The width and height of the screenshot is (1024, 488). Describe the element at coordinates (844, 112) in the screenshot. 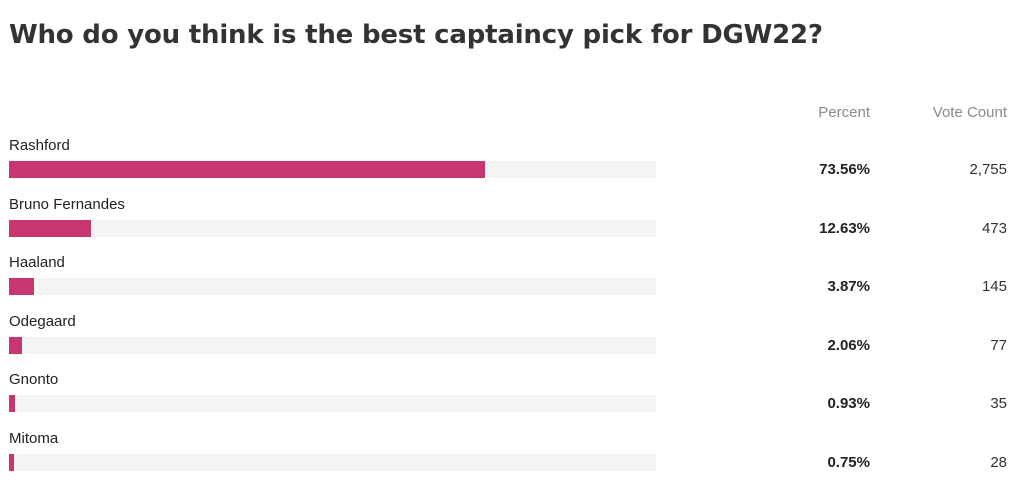

I see `percent-column-header: Percent` at that location.